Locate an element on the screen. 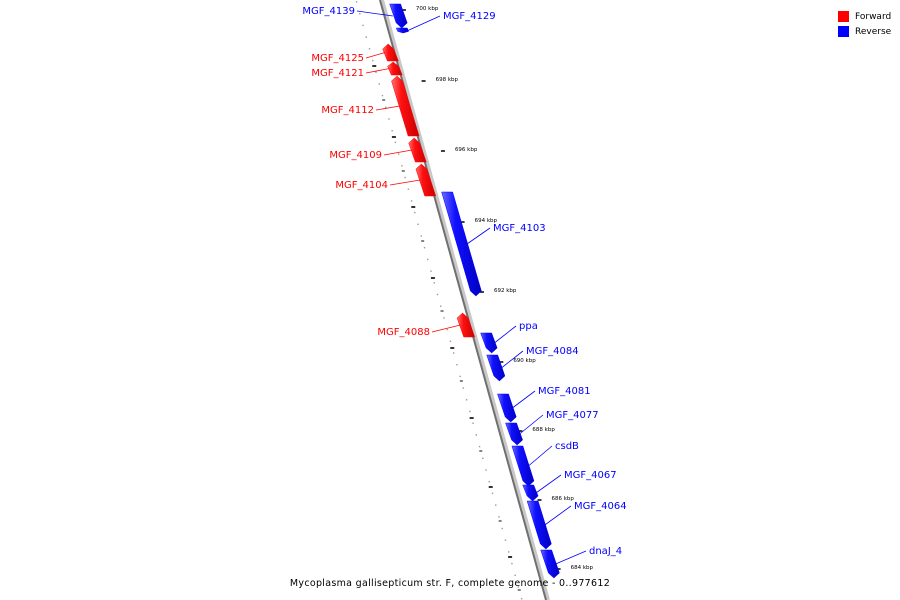  legend-forward: Forward is located at coordinates (864, 16).